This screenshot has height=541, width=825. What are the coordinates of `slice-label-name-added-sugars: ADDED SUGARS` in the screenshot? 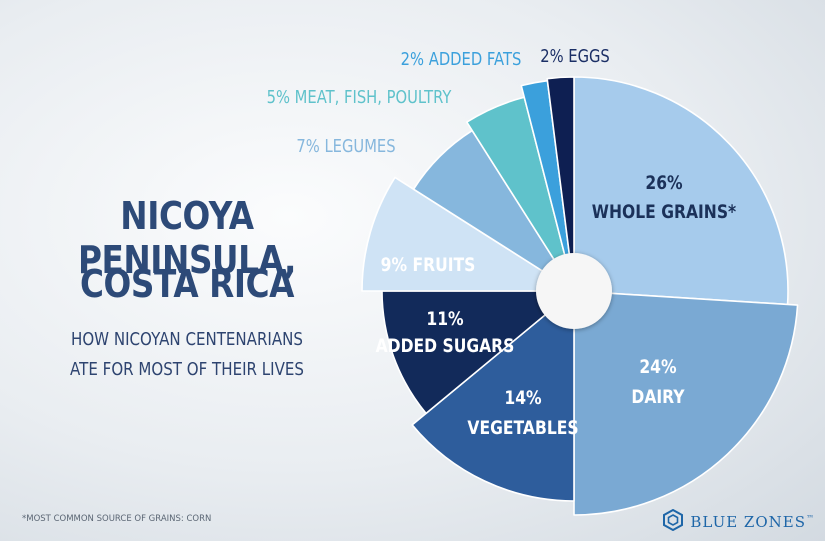 It's located at (445, 347).